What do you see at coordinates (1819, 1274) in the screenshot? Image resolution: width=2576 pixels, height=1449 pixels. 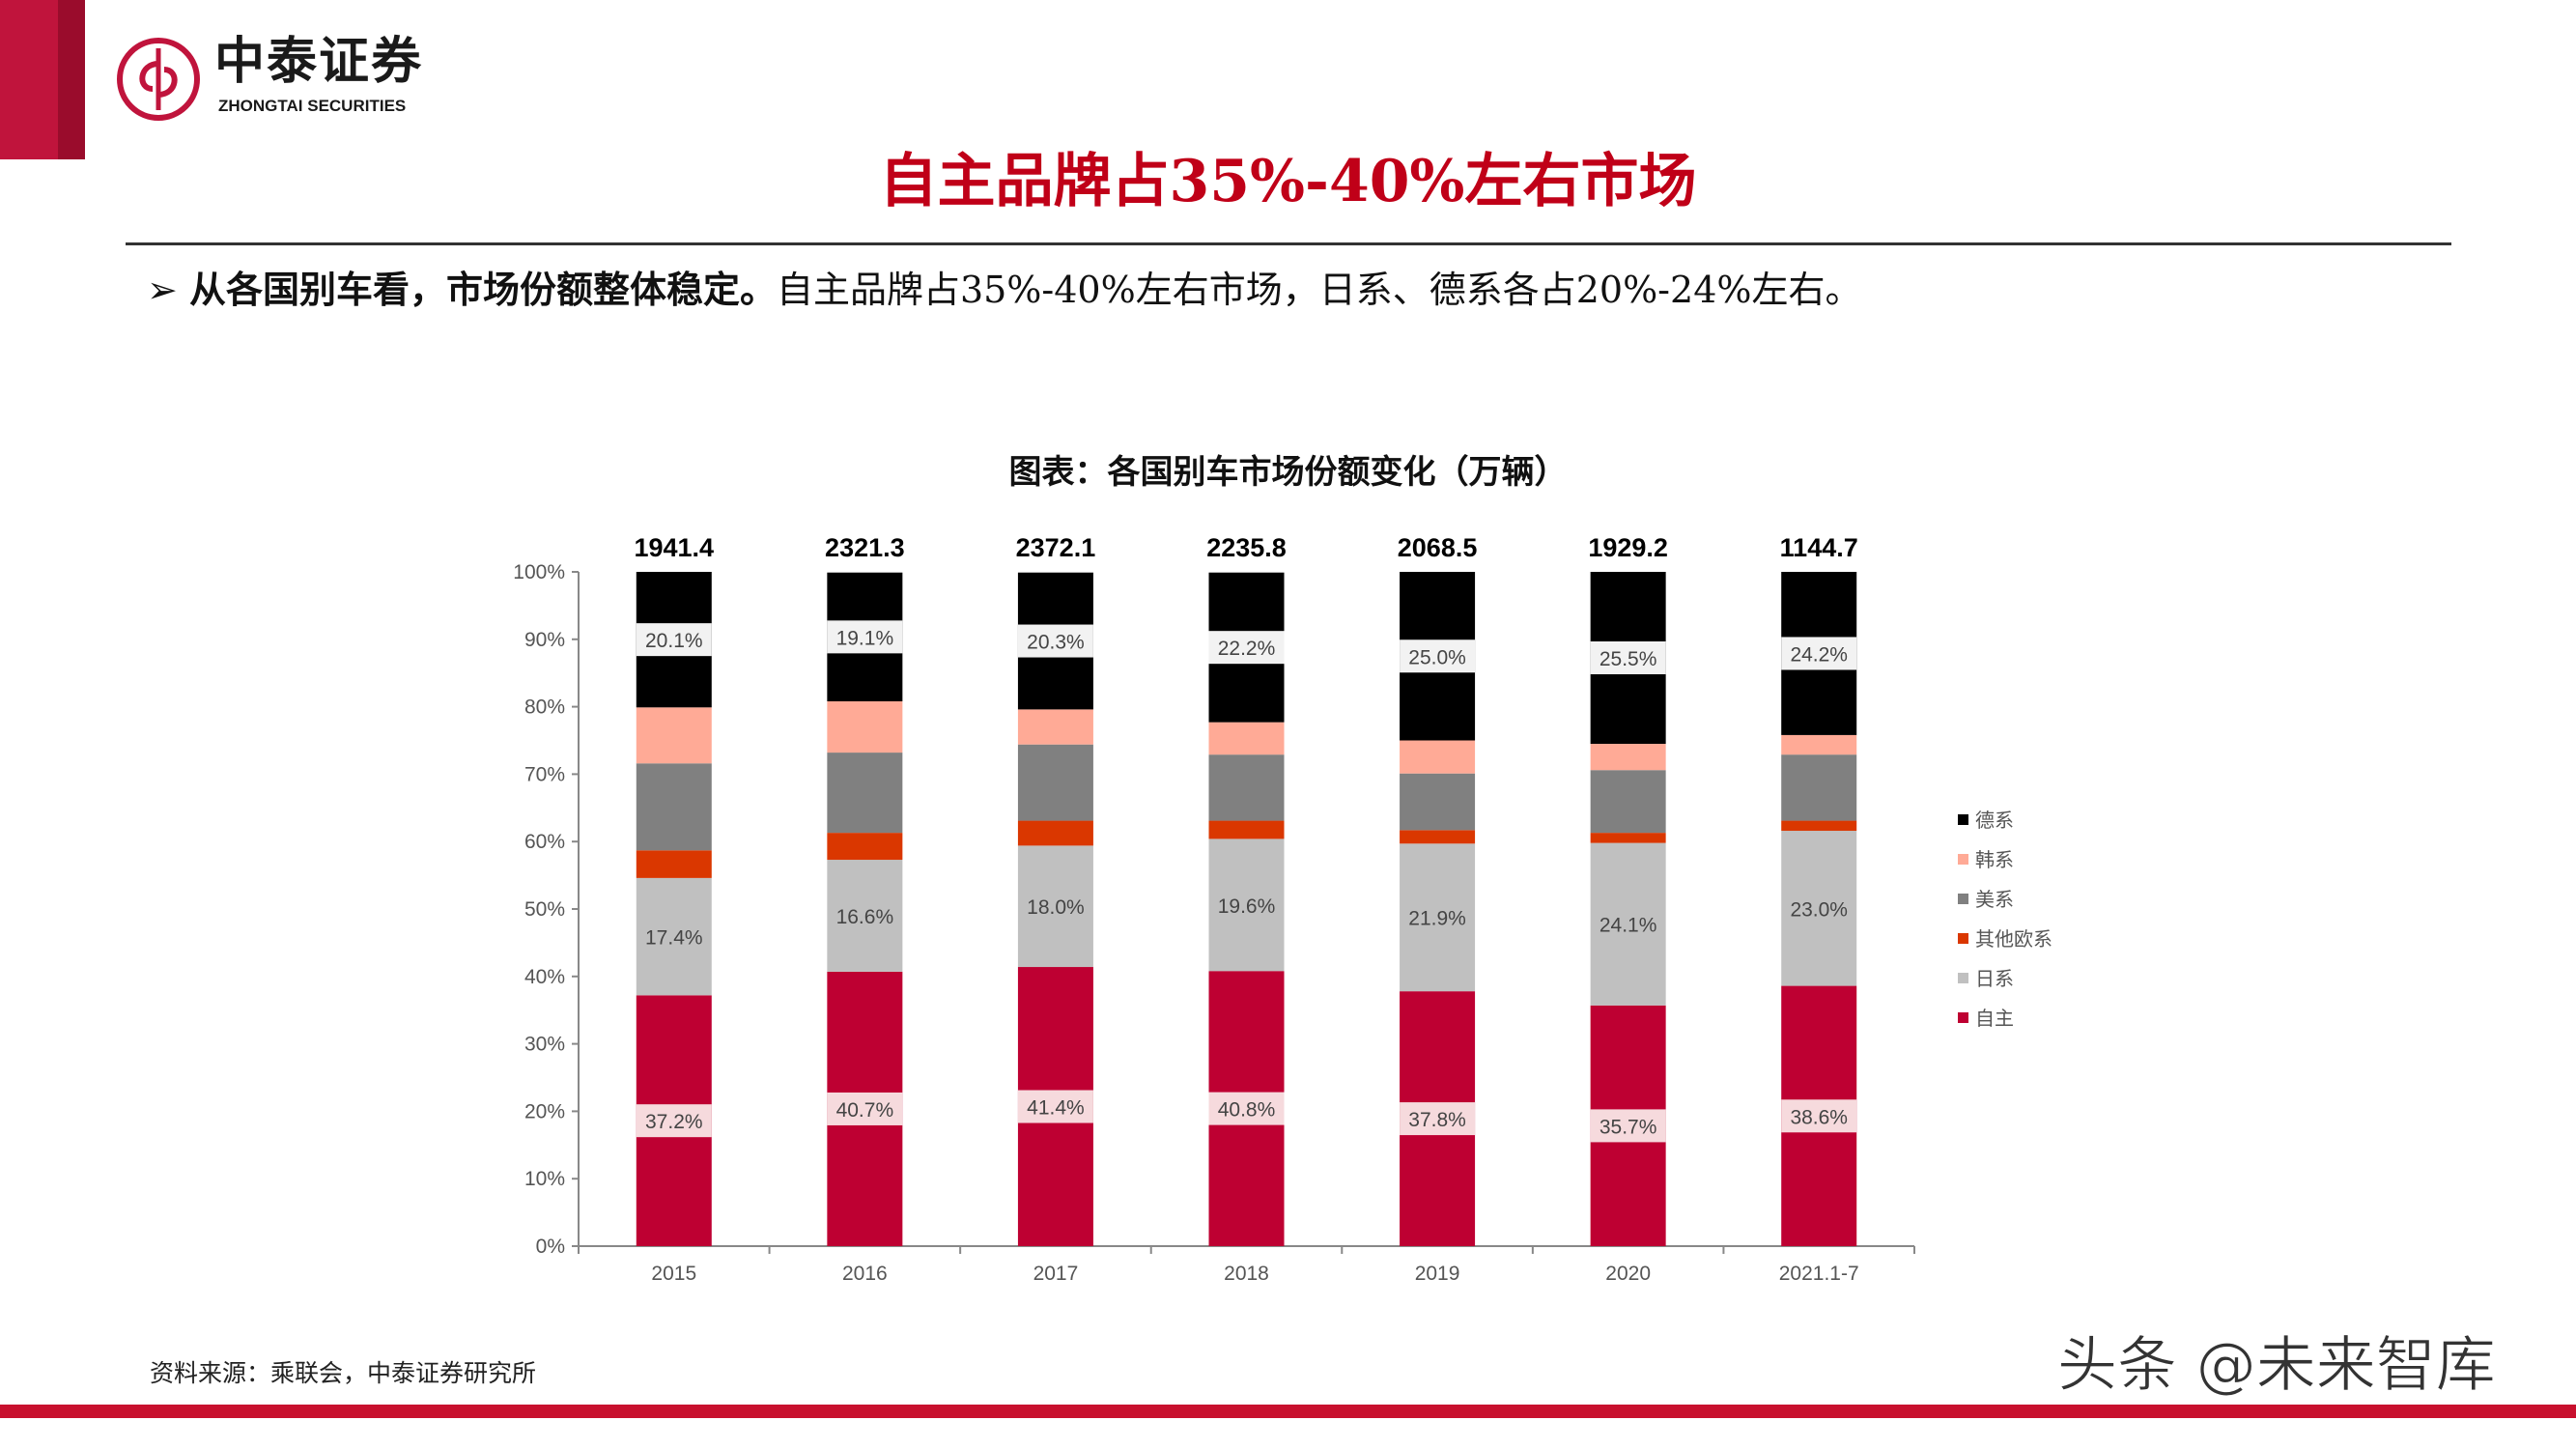 I see `x-tick-label: 2021.1-7` at bounding box center [1819, 1274].